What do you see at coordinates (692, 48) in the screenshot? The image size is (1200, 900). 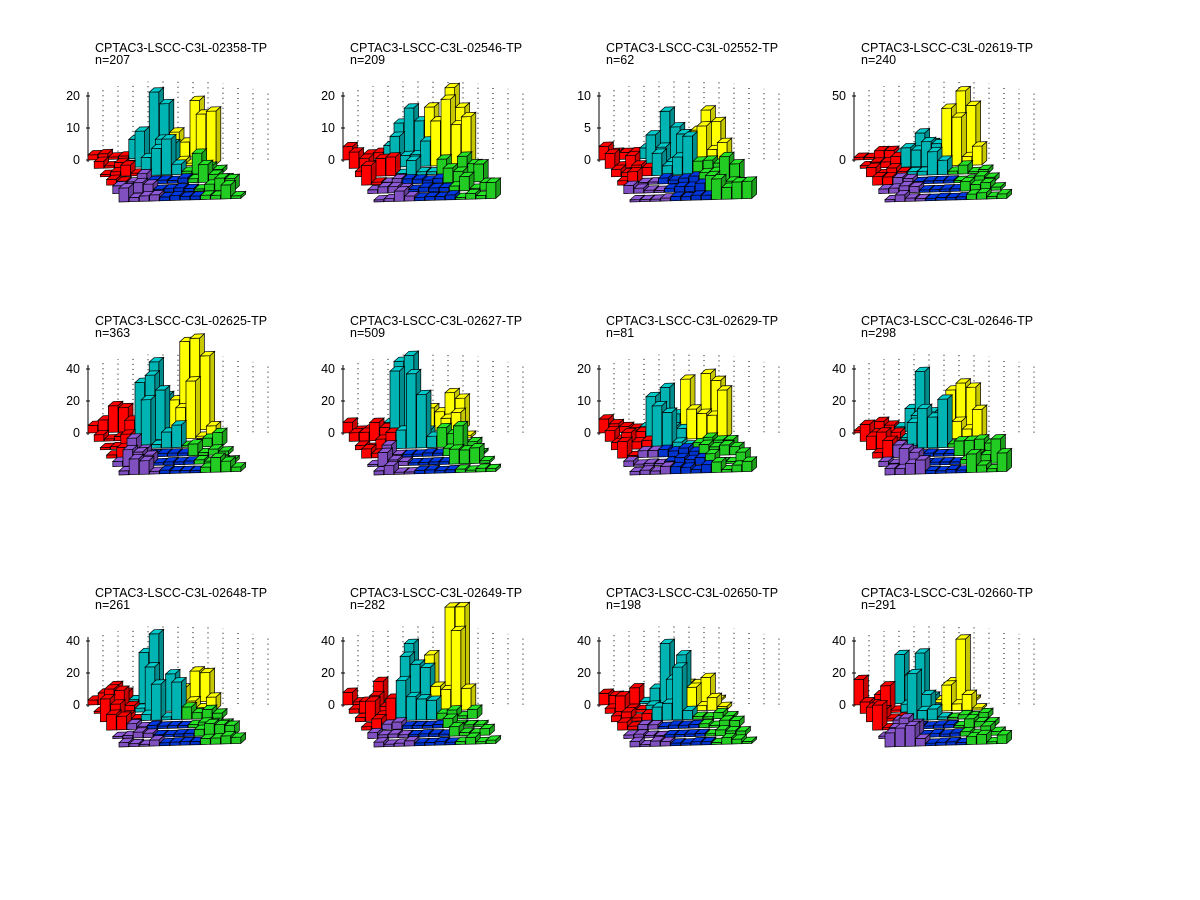 I see `panel-title: CPTAC3-LSCC-C3L-02552-TP` at bounding box center [692, 48].